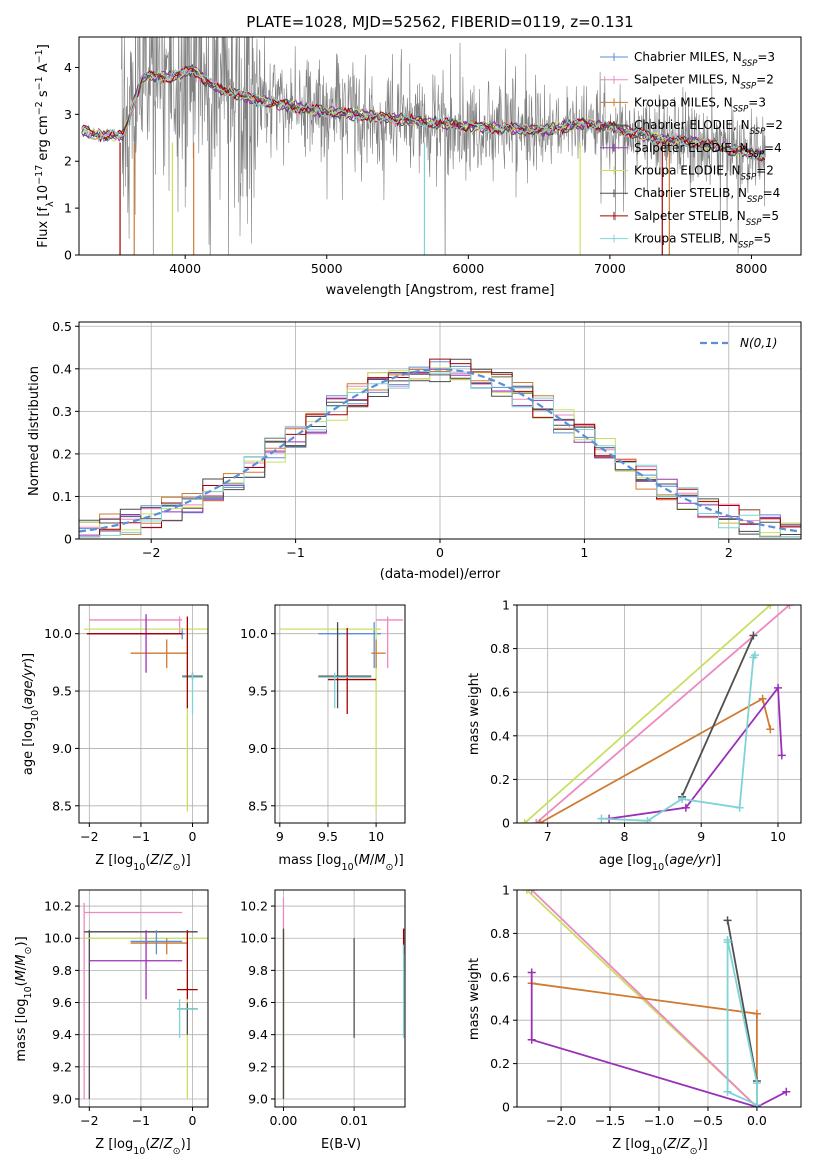  I want to click on y-tick-label: 10.0, so click(58, 633).